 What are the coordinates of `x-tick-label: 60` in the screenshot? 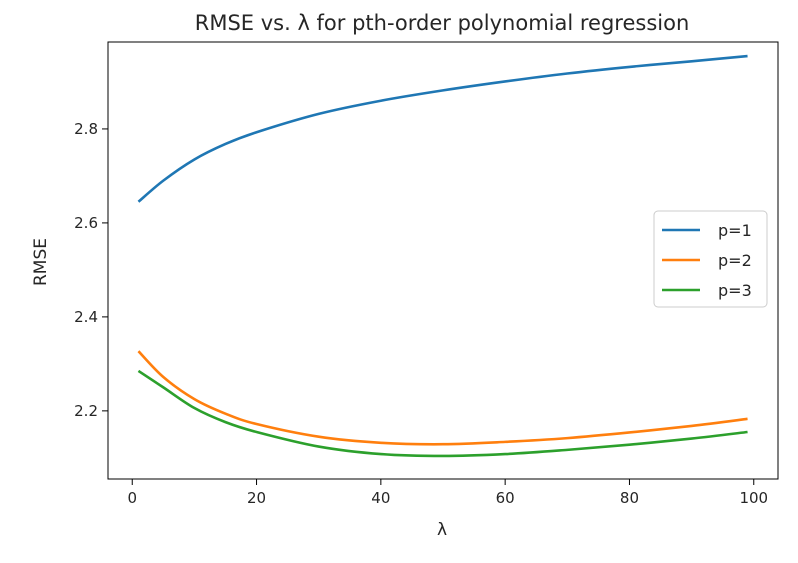 It's located at (505, 498).